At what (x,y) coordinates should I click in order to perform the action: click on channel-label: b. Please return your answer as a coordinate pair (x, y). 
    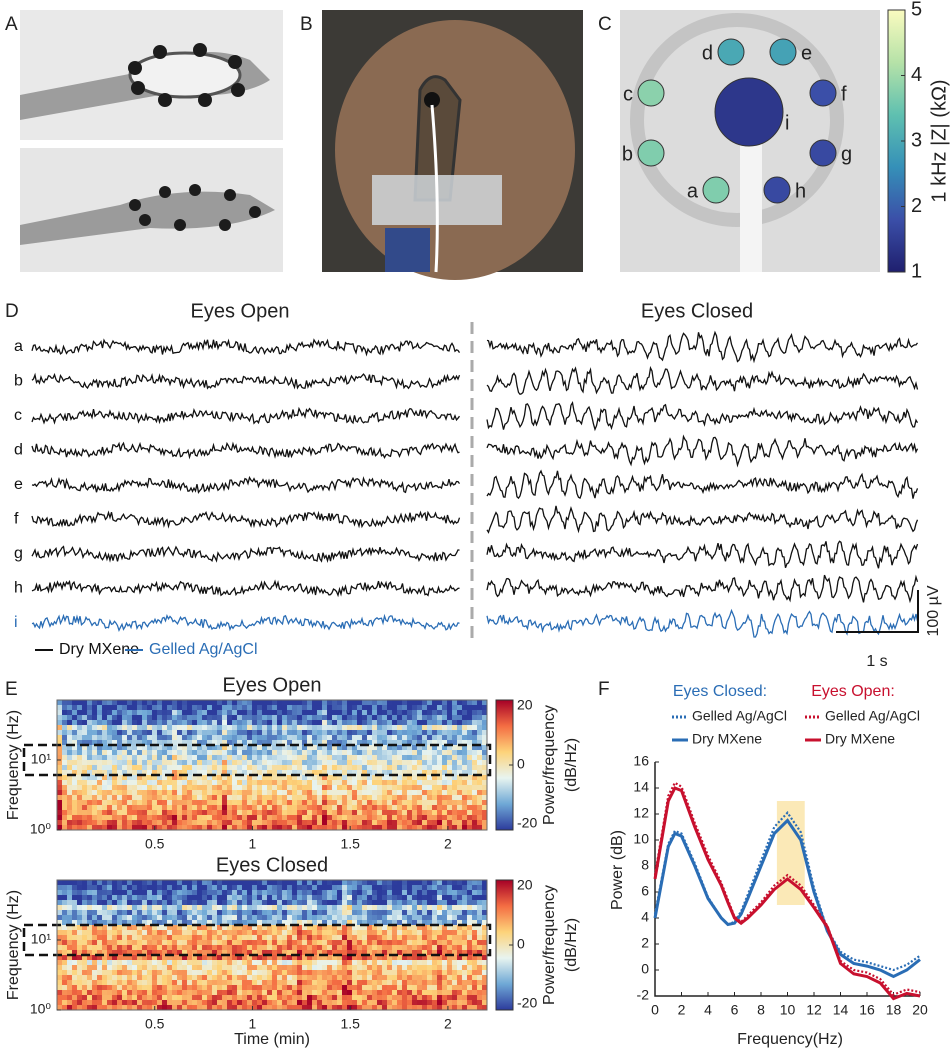
    Looking at the image, I should click on (18, 381).